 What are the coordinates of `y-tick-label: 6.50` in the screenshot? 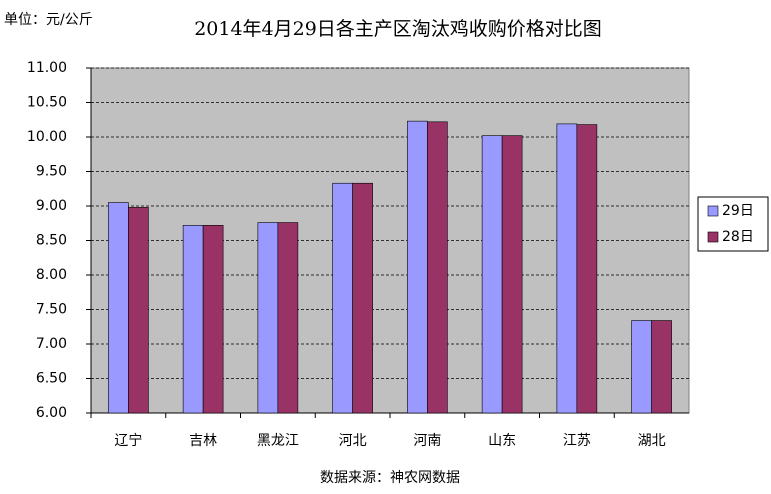 It's located at (51, 379).